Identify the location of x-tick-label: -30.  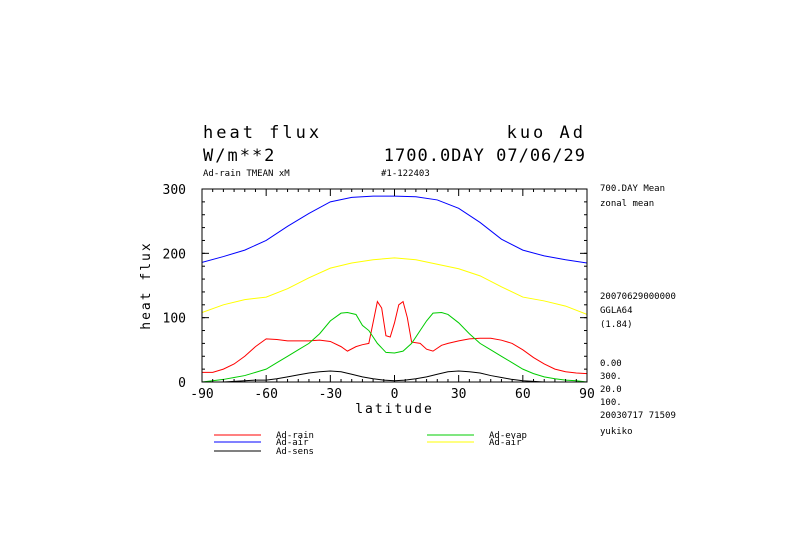
(330, 394).